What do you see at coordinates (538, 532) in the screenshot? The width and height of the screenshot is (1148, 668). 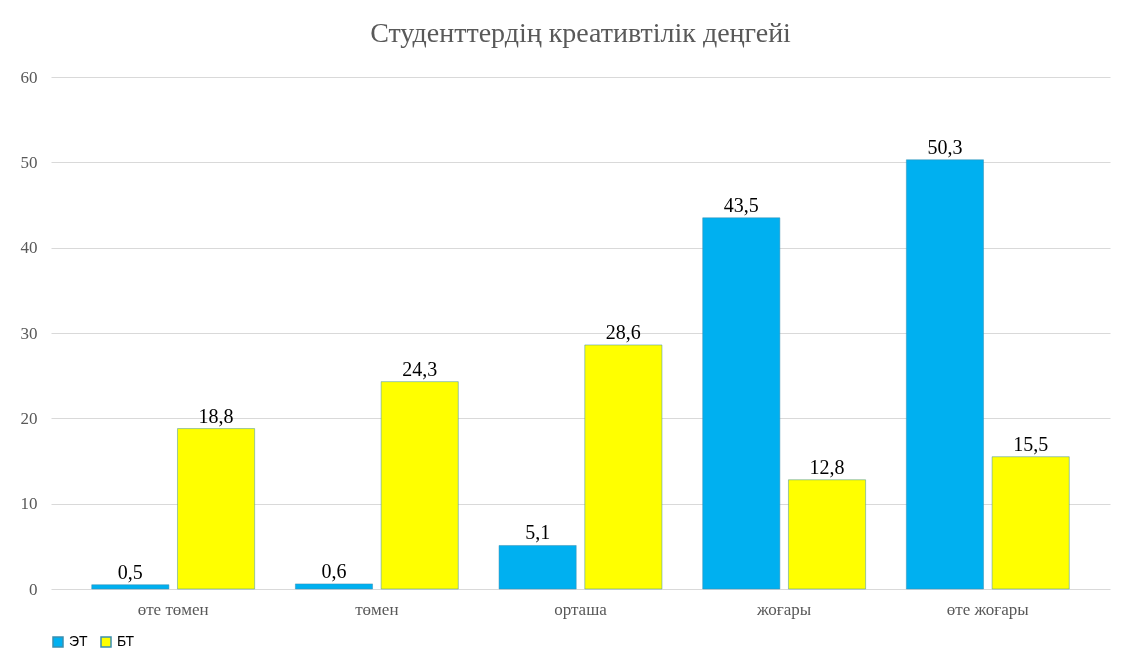 I see `data-label: 5,1` at bounding box center [538, 532].